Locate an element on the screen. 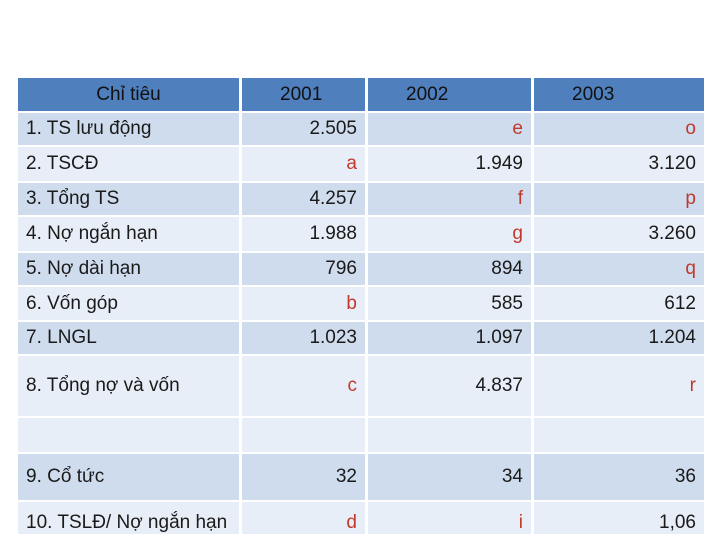 This screenshot has width=720, height=540. table-cell: 34 is located at coordinates (451, 478).